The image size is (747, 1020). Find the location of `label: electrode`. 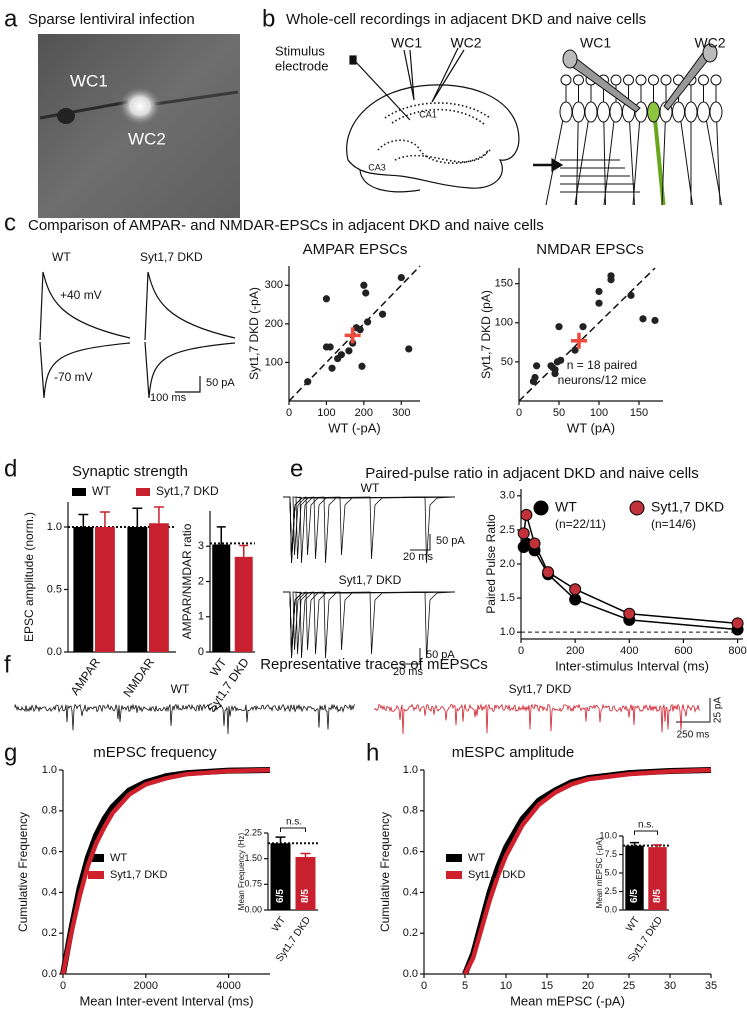

label: electrode is located at coordinates (301, 65).